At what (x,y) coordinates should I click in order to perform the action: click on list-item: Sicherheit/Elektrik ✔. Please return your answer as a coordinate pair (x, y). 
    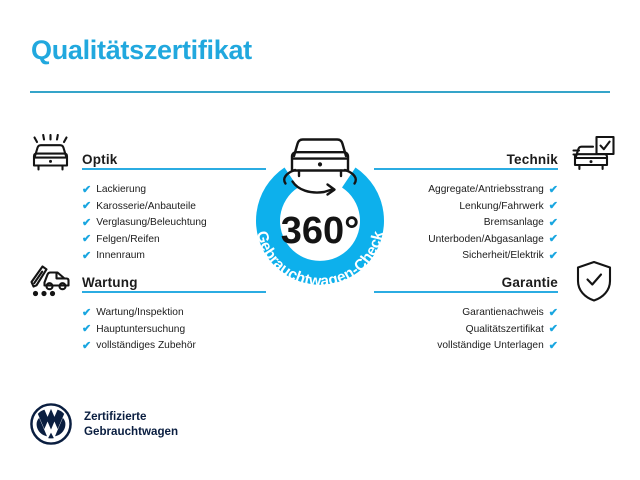
    Looking at the image, I should click on (484, 256).